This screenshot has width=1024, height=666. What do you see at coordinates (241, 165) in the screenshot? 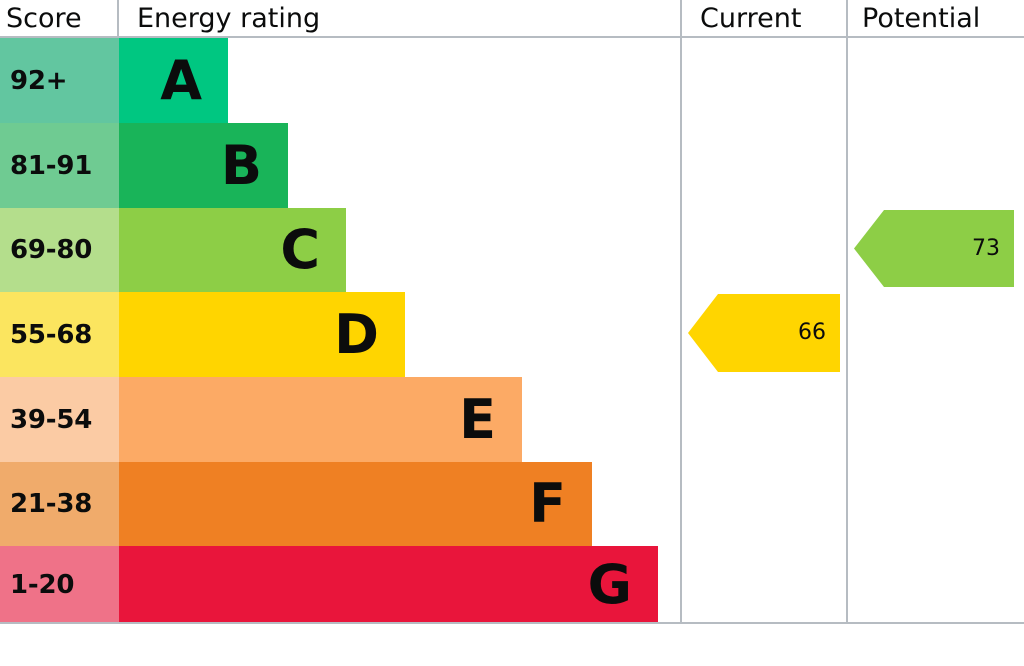
I see `band-letter-b: B` at bounding box center [241, 165].